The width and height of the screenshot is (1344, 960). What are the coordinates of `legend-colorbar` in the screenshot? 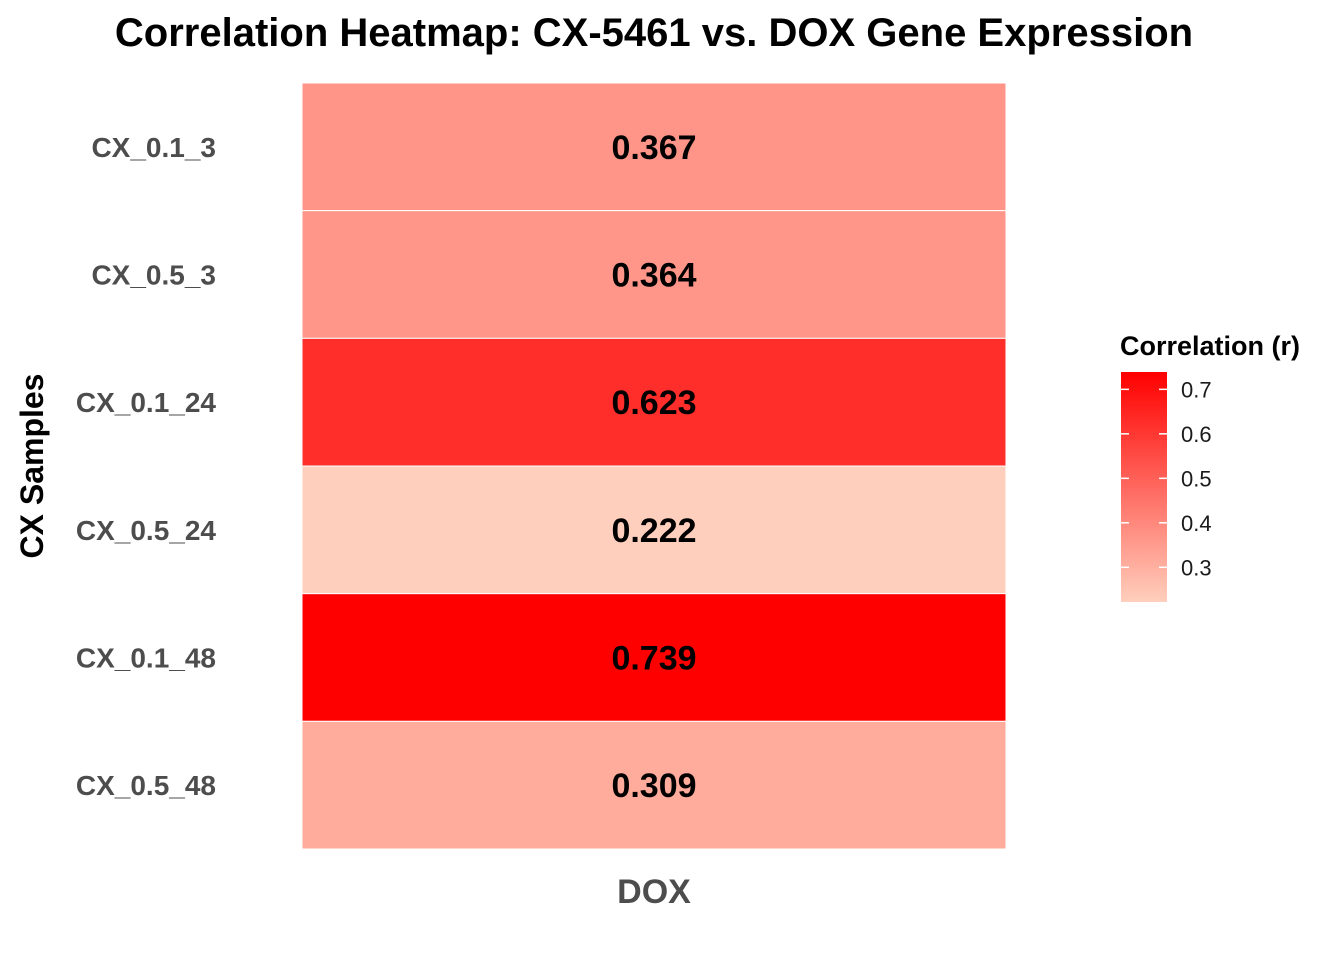 It's located at (1144, 487).